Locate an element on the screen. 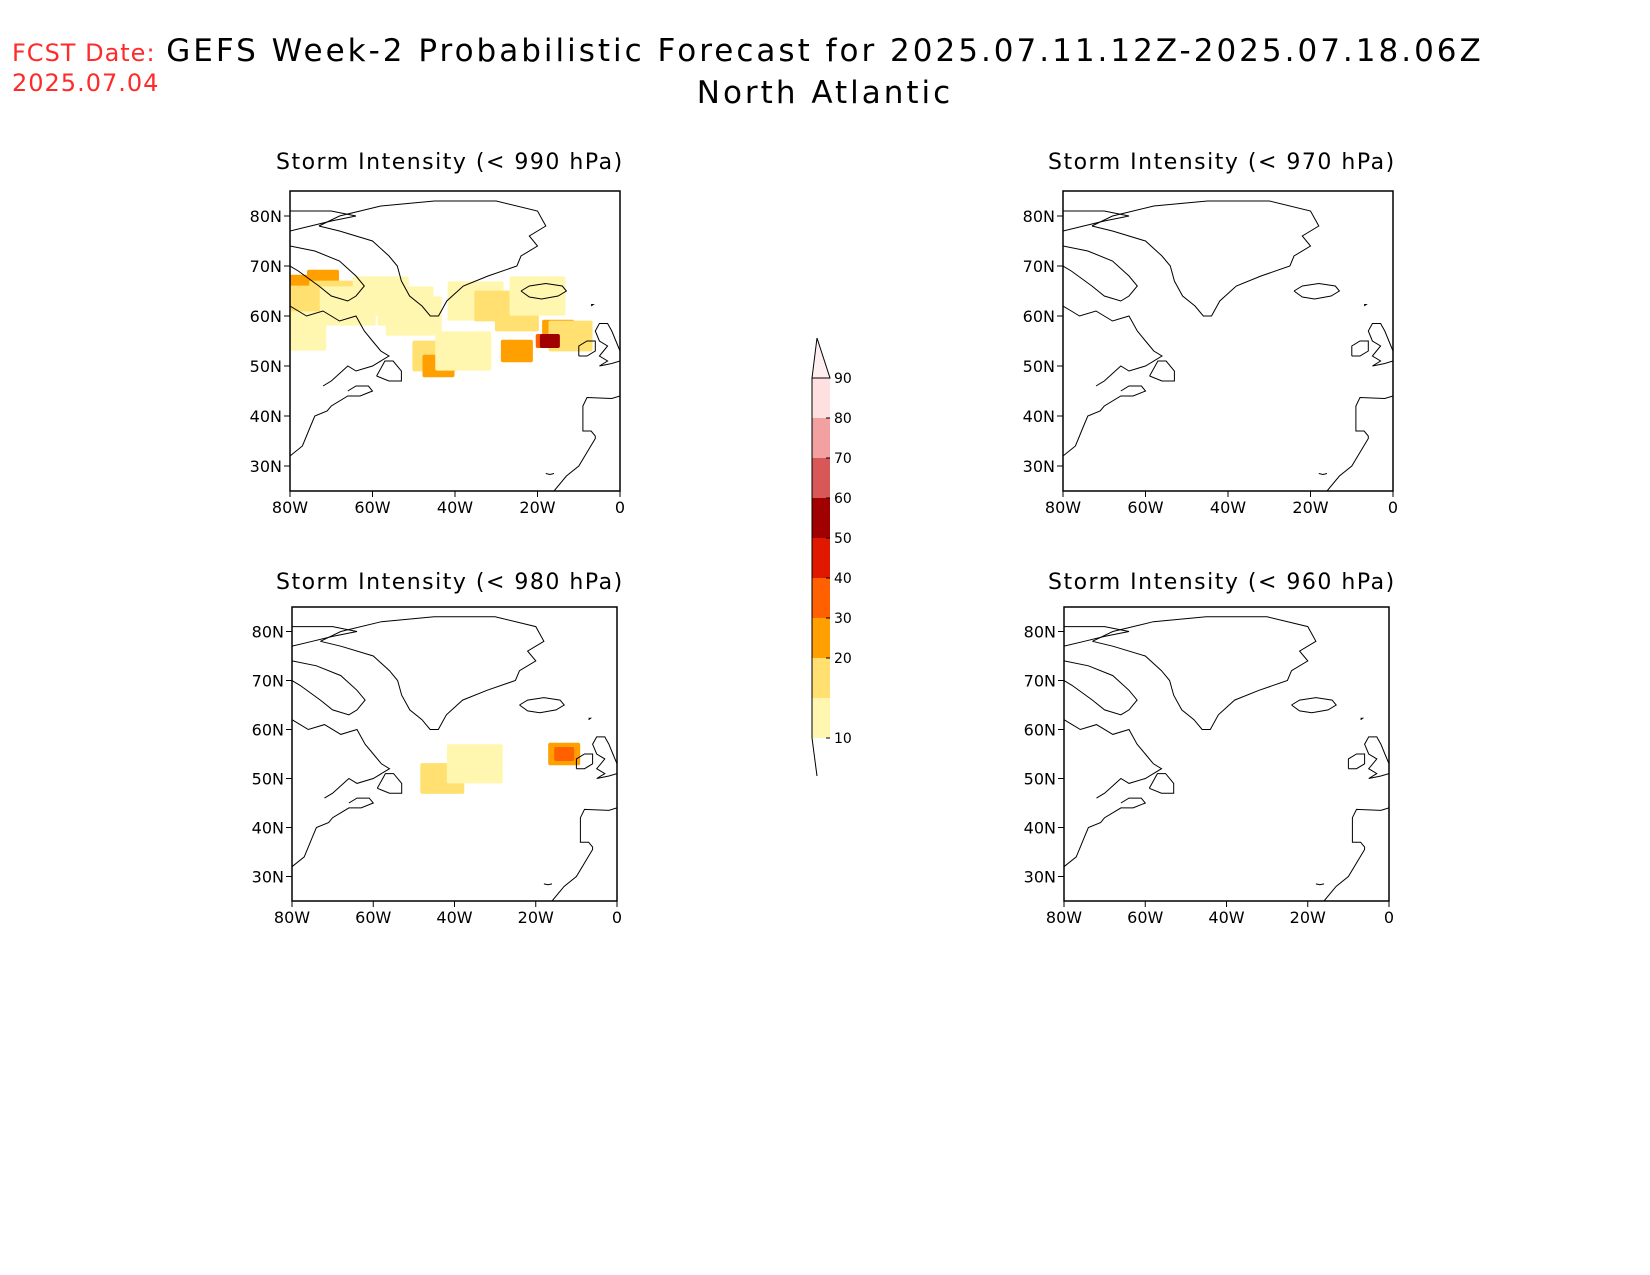 The height and width of the screenshot is (1275, 1650). panel-title-990: Storm Intensity (< 990 hPa) is located at coordinates (450, 162).